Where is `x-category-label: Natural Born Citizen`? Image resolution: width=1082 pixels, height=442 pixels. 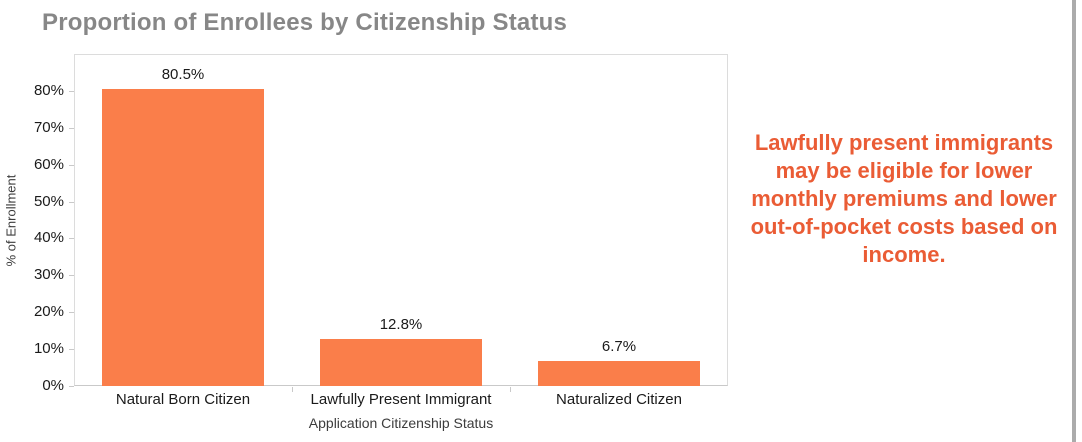 x-category-label: Natural Born Citizen is located at coordinates (183, 399).